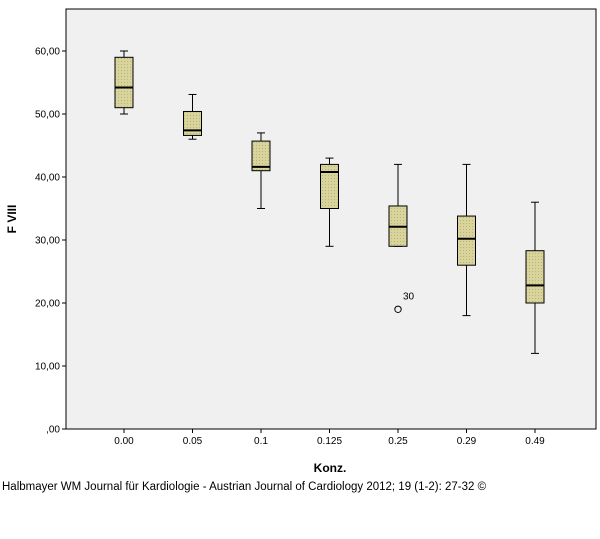 This screenshot has height=539, width=600. Describe the element at coordinates (12, 219) in the screenshot. I see `y-axis-title: F VIII` at that location.